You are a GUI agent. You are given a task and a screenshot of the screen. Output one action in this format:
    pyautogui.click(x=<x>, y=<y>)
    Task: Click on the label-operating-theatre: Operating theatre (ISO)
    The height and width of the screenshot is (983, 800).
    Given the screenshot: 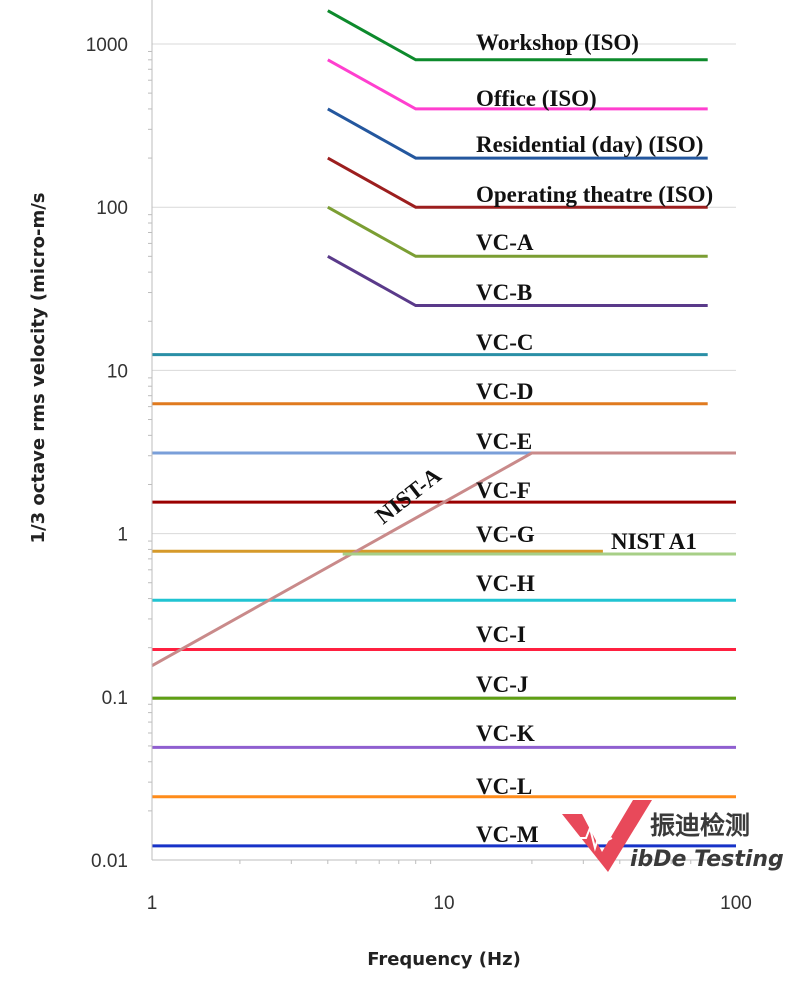 What is the action you would take?
    pyautogui.click(x=594, y=194)
    